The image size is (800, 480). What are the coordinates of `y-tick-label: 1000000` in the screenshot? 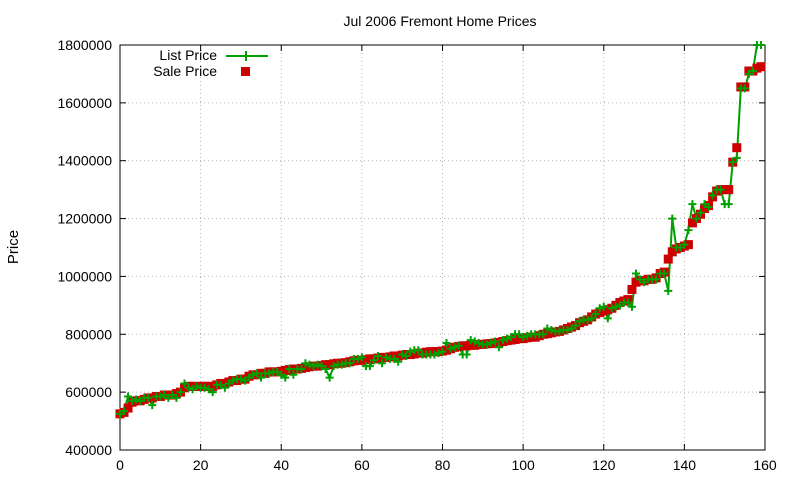 It's located at (84, 276).